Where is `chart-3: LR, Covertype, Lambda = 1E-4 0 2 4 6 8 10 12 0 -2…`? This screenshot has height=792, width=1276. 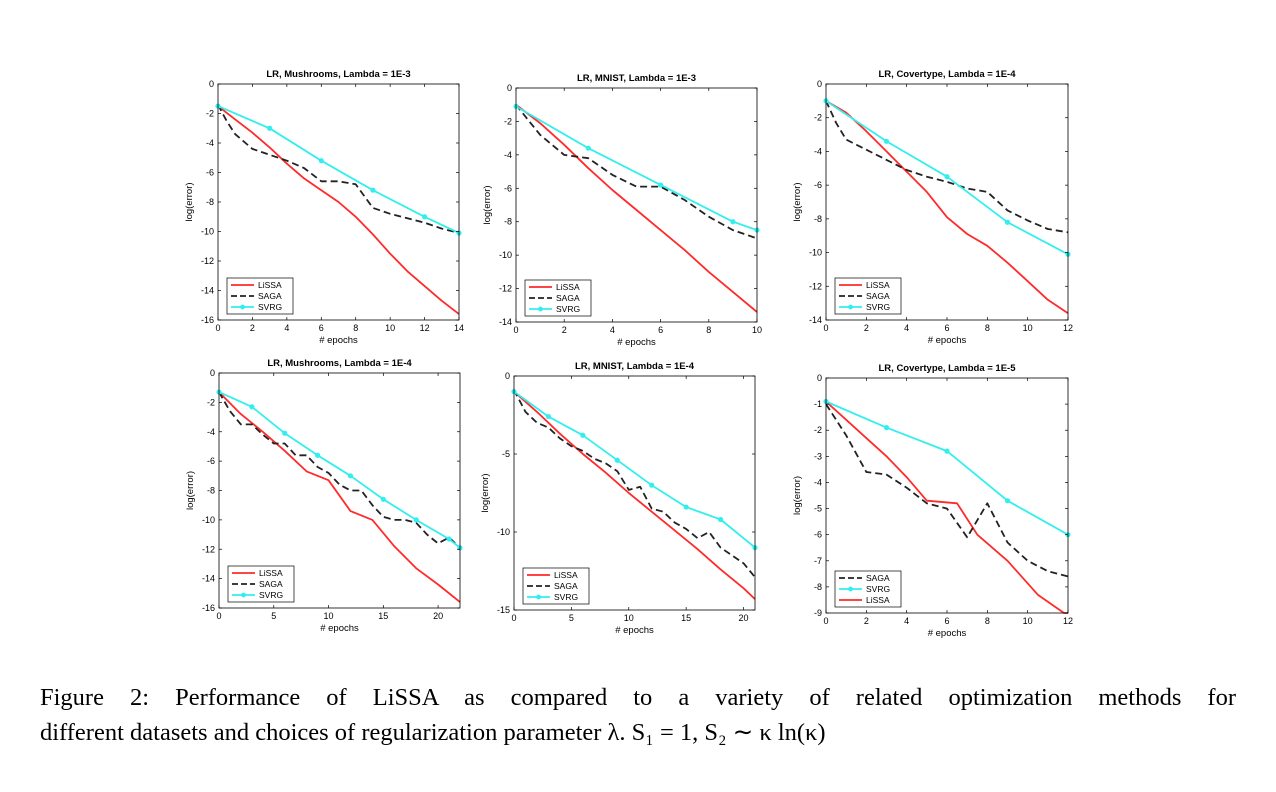 chart-3: LR, Covertype, Lambda = 1E-4 0 2 4 6 8 10 12 0 -2… is located at coordinates (932, 207).